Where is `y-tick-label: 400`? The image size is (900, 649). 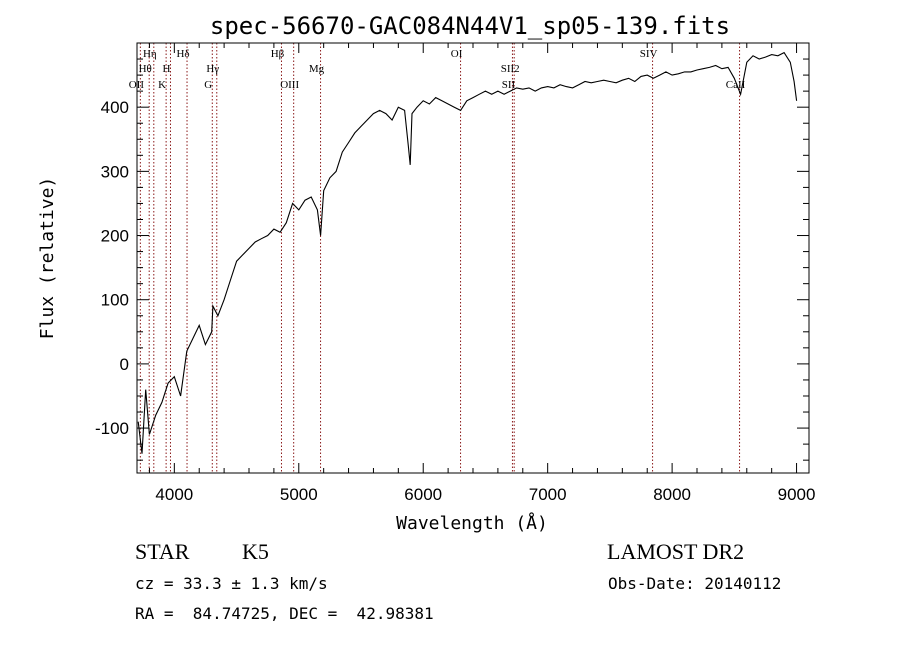
y-tick-label: 400 is located at coordinates (115, 107).